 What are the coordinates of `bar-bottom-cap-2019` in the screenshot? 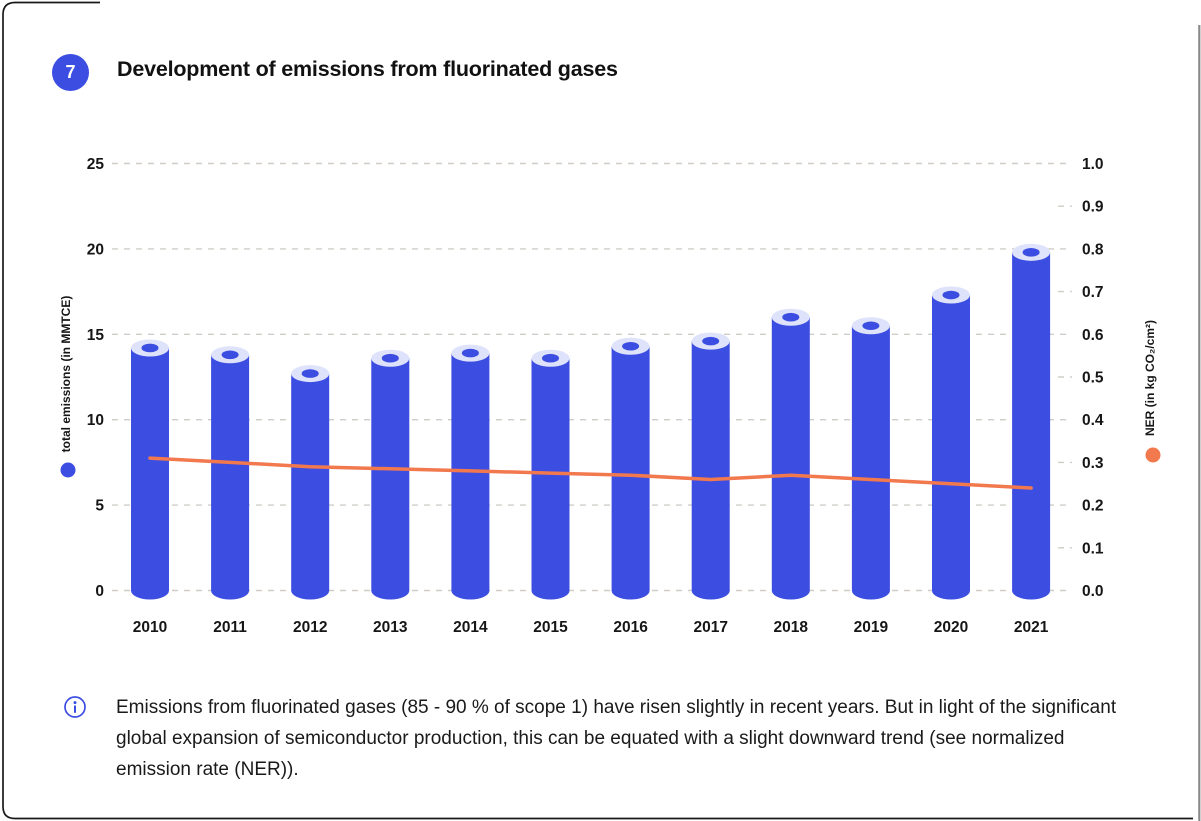 It's located at (870, 590).